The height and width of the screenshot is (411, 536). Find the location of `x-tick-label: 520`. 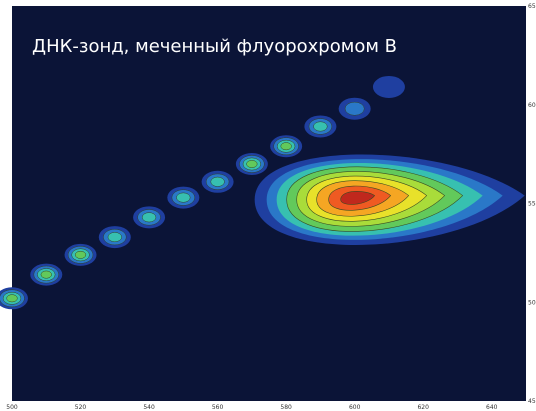

x-tick-label: 520 is located at coordinates (81, 407).